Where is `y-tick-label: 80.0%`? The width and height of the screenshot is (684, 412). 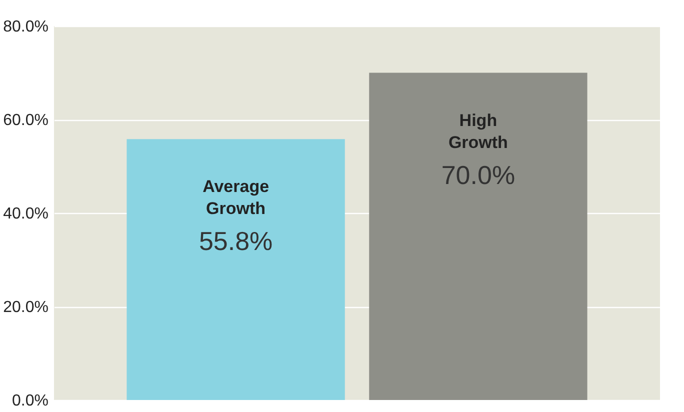
y-tick-label: 80.0% is located at coordinates (25, 27).